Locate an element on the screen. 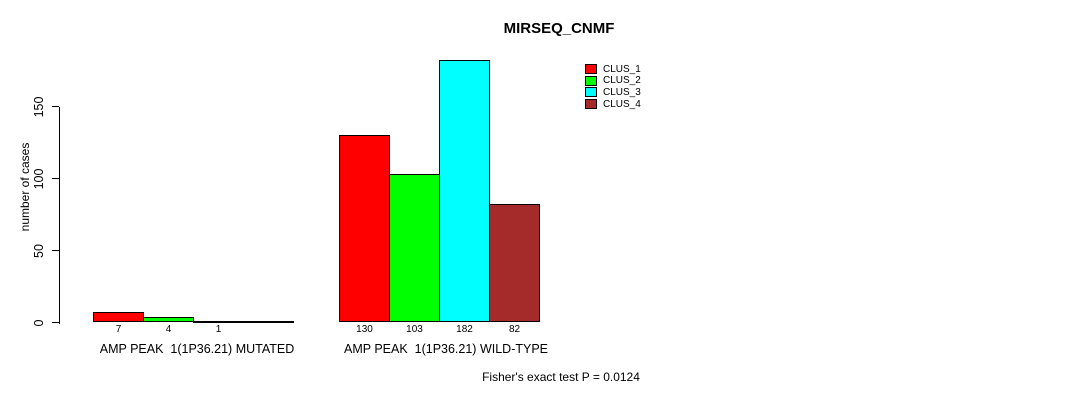  group-label: AMP PEAK 1(1P36.21) WILD-TYPE is located at coordinates (446, 349).